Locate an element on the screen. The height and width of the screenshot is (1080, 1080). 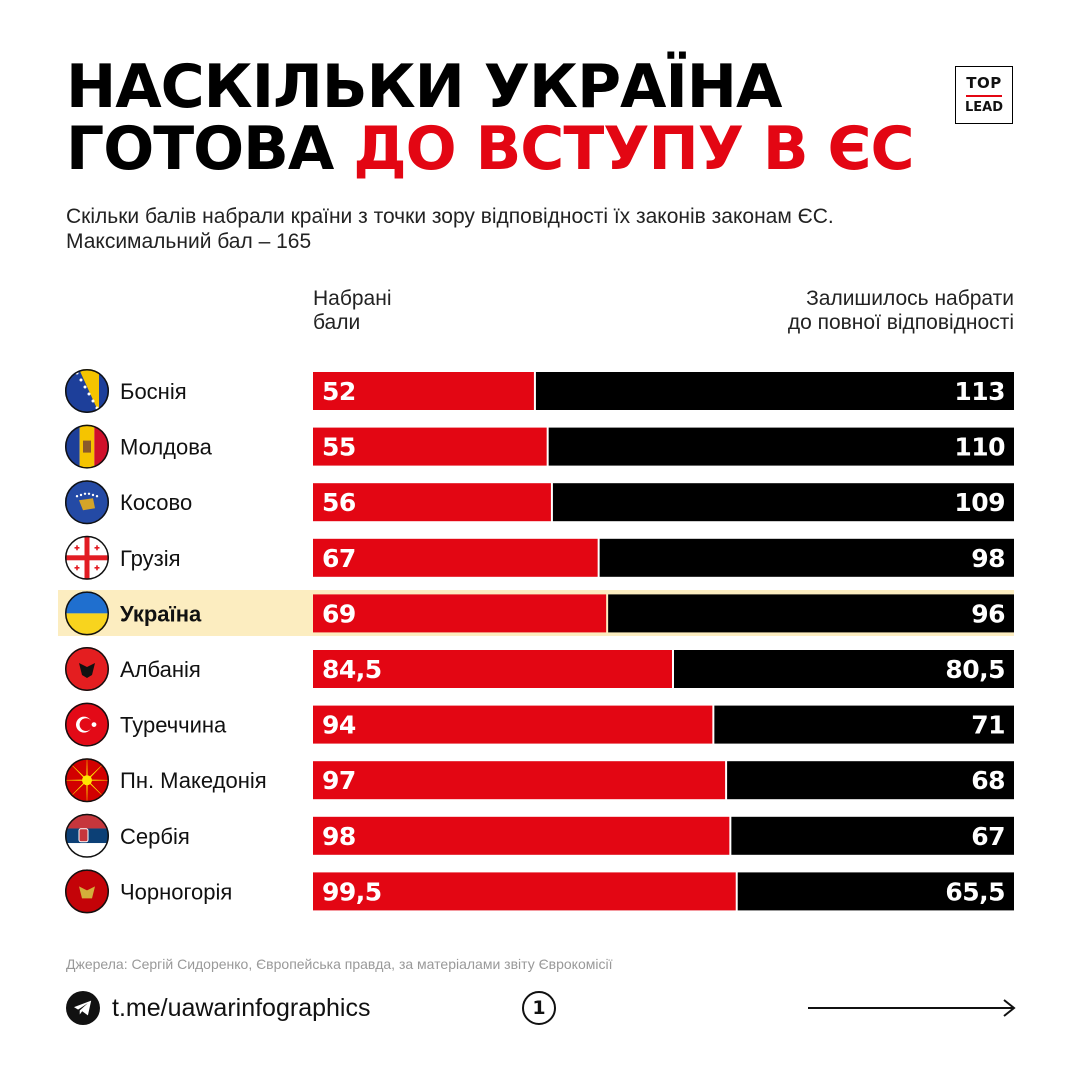
footer-link-text: t.me/uawarinfographics is located at coordinates (241, 1007).